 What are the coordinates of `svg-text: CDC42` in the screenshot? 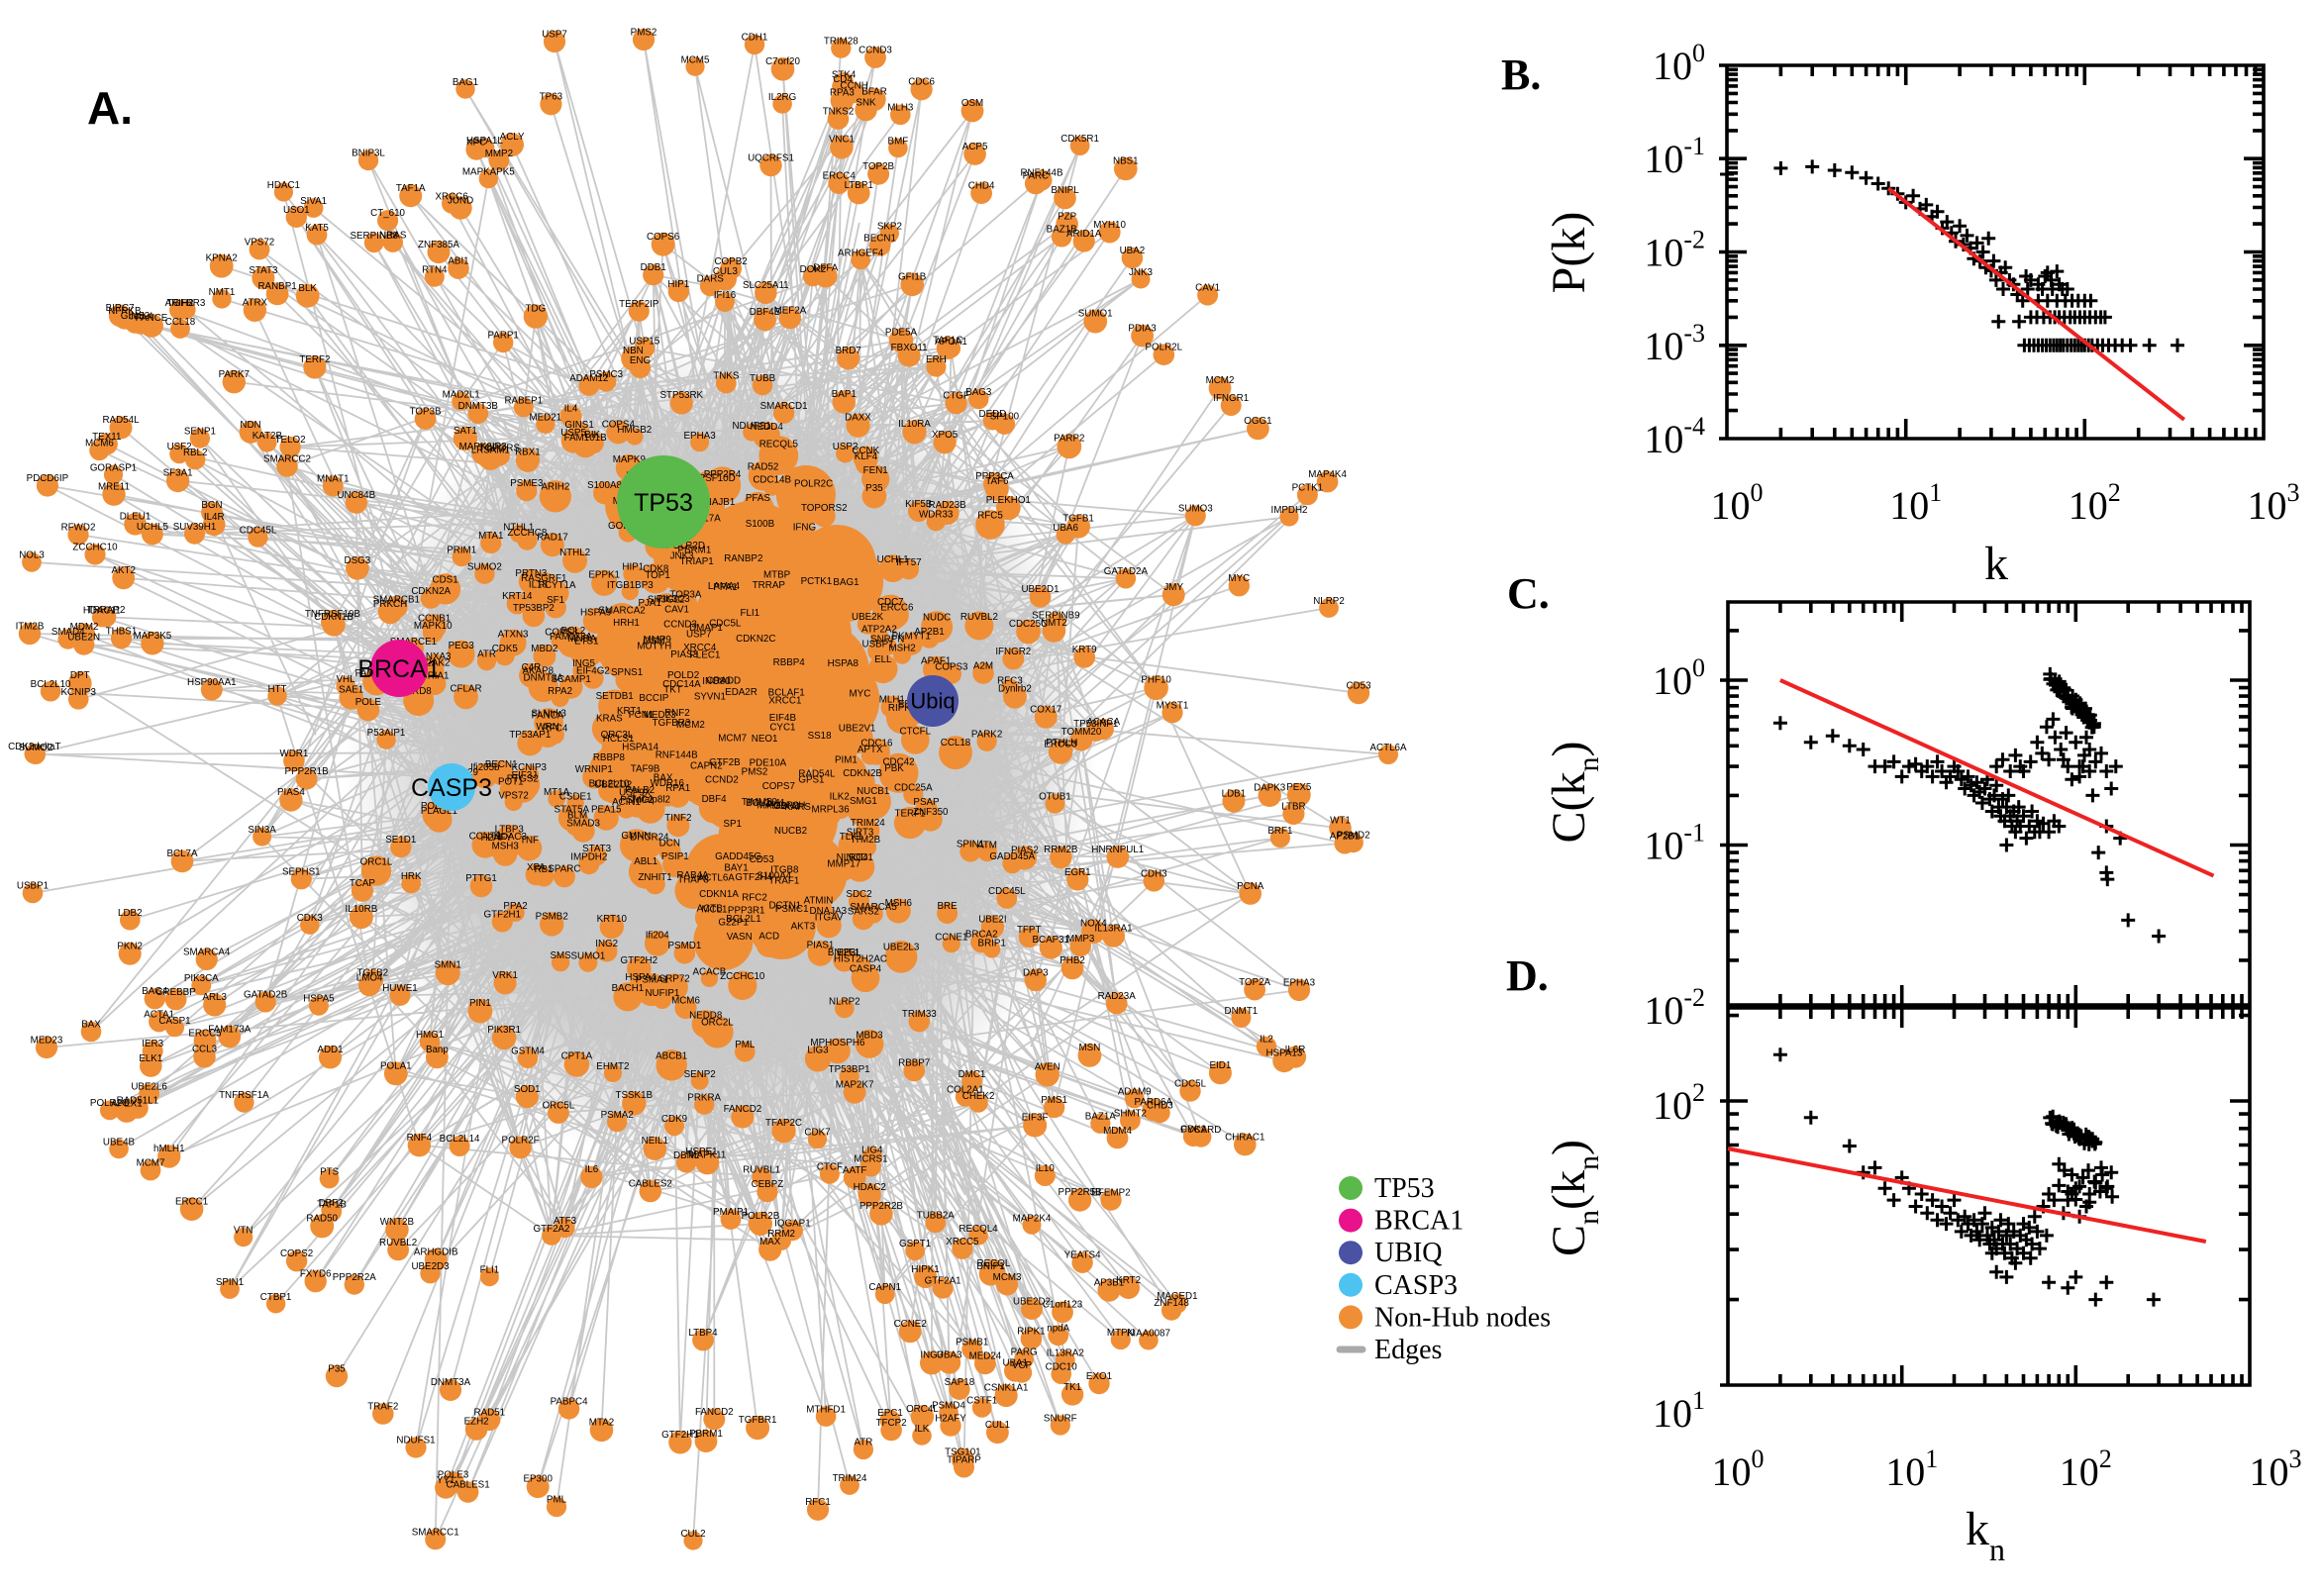 It's located at (898, 762).